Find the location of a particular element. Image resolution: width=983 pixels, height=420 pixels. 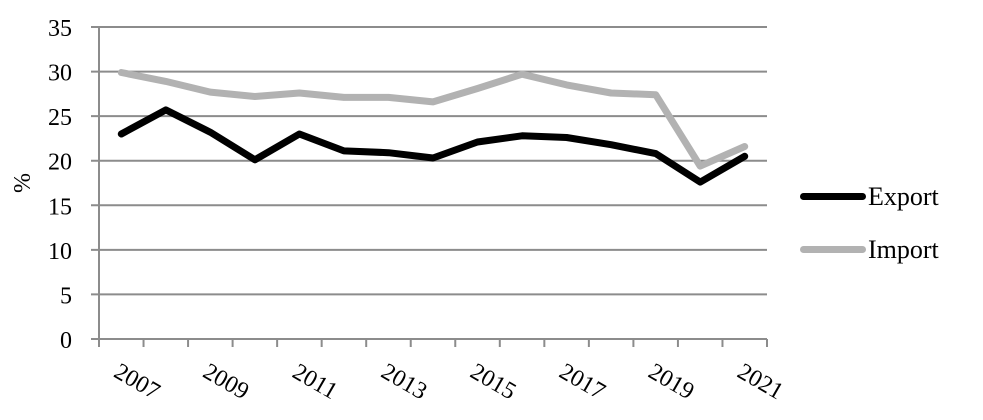

y-axis-label: % is located at coordinates (23, 183).